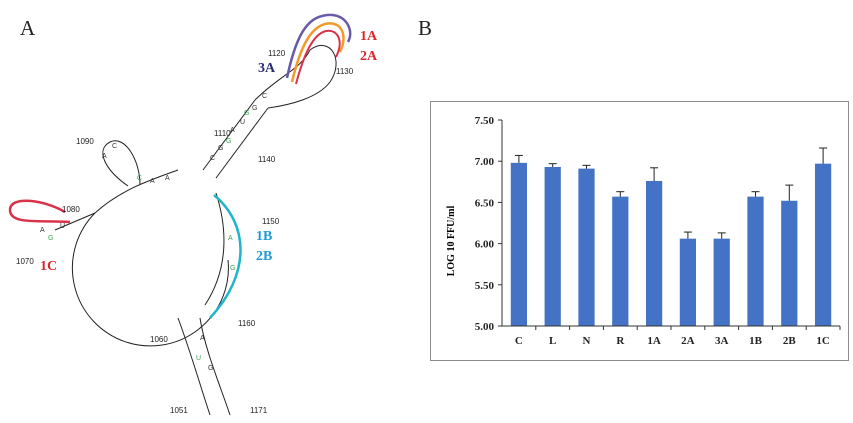  What do you see at coordinates (485, 121) in the screenshot?
I see `y-tick-label: 7.50` at bounding box center [485, 121].